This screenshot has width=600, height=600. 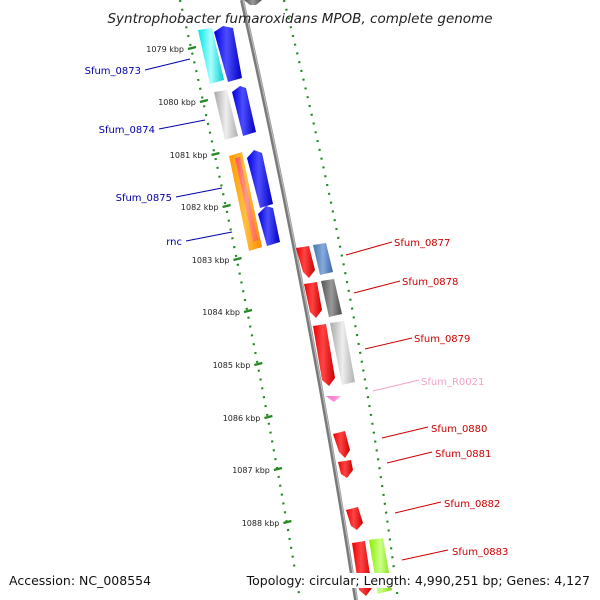 I want to click on gene-label-sfum-r0021: Sfum_R0021, so click(x=452, y=382).